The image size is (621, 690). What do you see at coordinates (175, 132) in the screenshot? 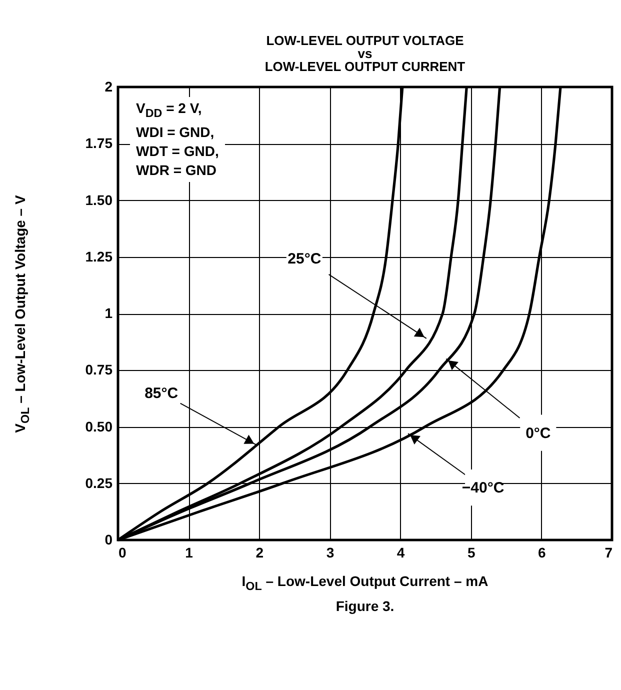
I see `annotation: WDI = GND,` at bounding box center [175, 132].